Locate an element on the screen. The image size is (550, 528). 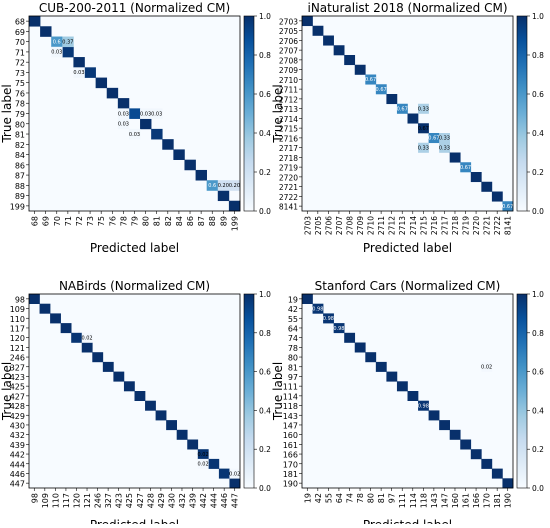
y-tick-label: 98 is located at coordinates (20, 299).